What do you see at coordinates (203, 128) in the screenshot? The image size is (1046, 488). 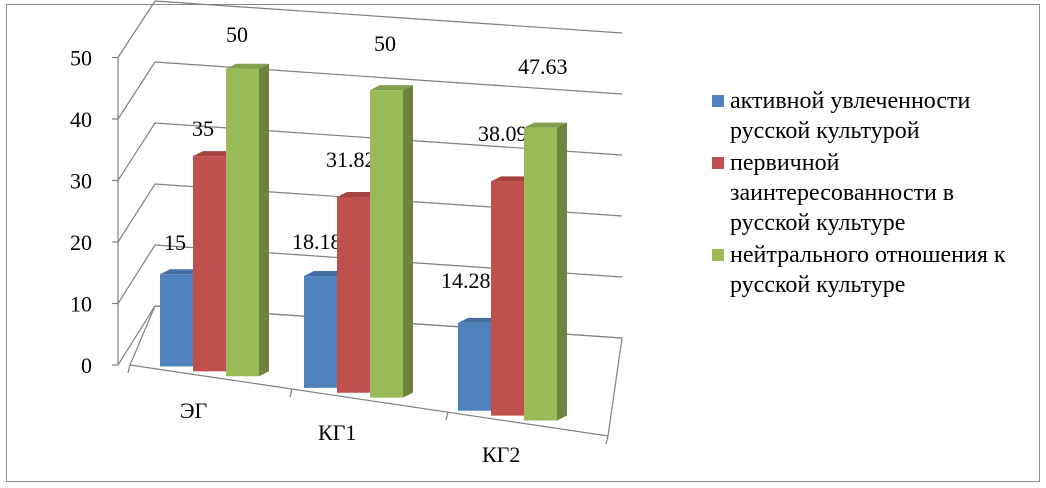 I see `data-label: 35` at bounding box center [203, 128].